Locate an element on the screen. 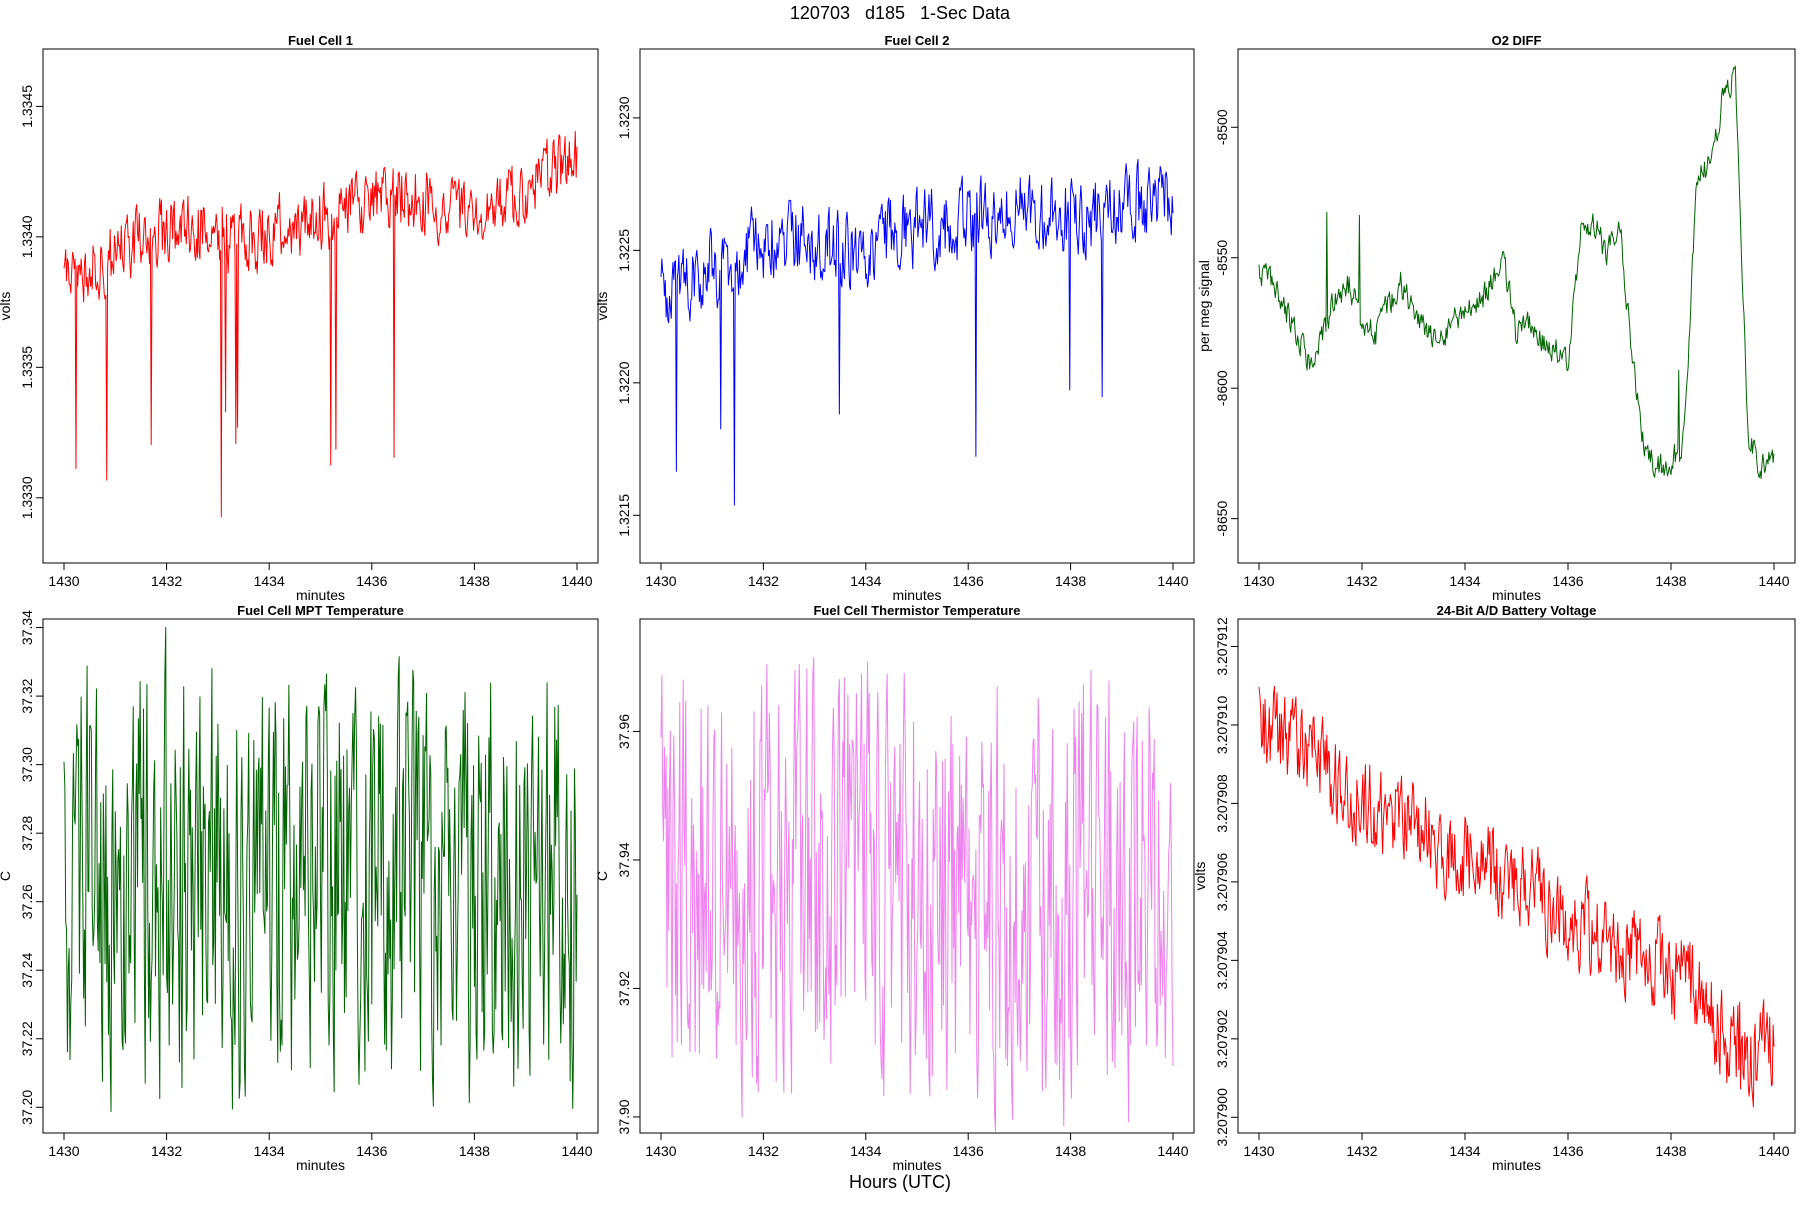 The width and height of the screenshot is (1800, 1205). figure-x-label: Hours (UTC) is located at coordinates (900, 1182).